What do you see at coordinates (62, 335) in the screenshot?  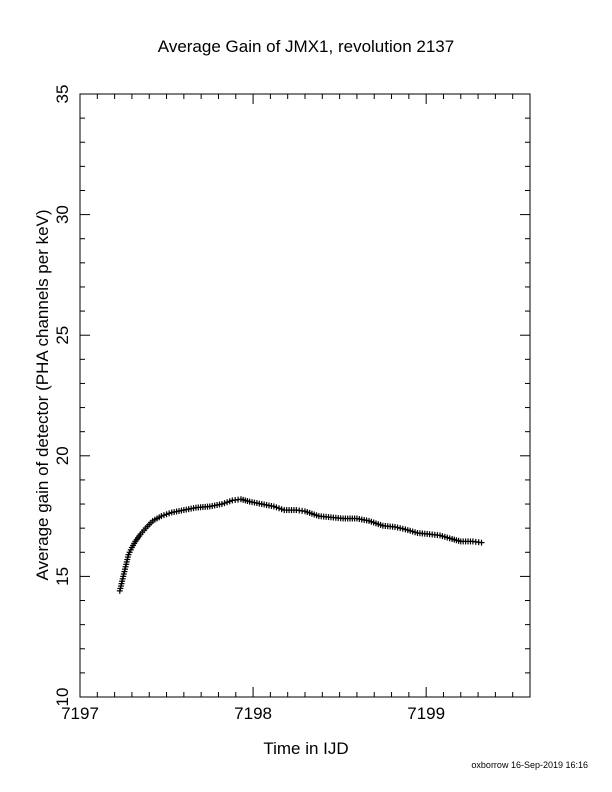 I see `y-tick-label: 25` at bounding box center [62, 335].